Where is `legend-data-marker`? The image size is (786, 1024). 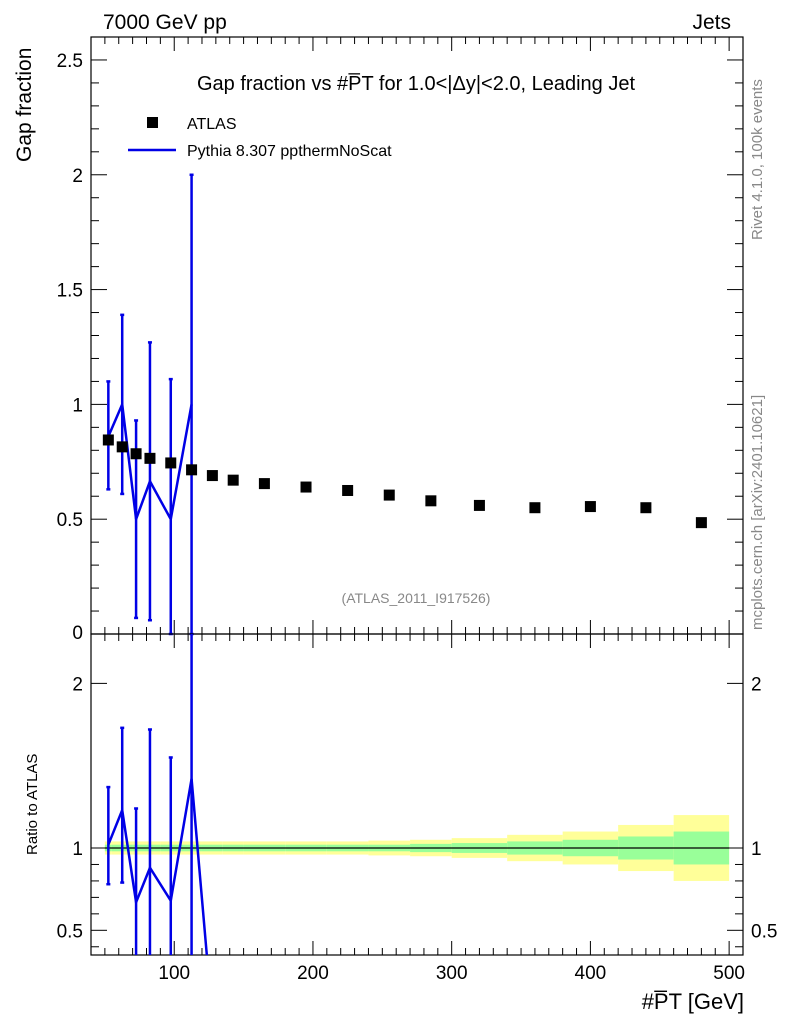
legend-data-marker is located at coordinates (152, 122).